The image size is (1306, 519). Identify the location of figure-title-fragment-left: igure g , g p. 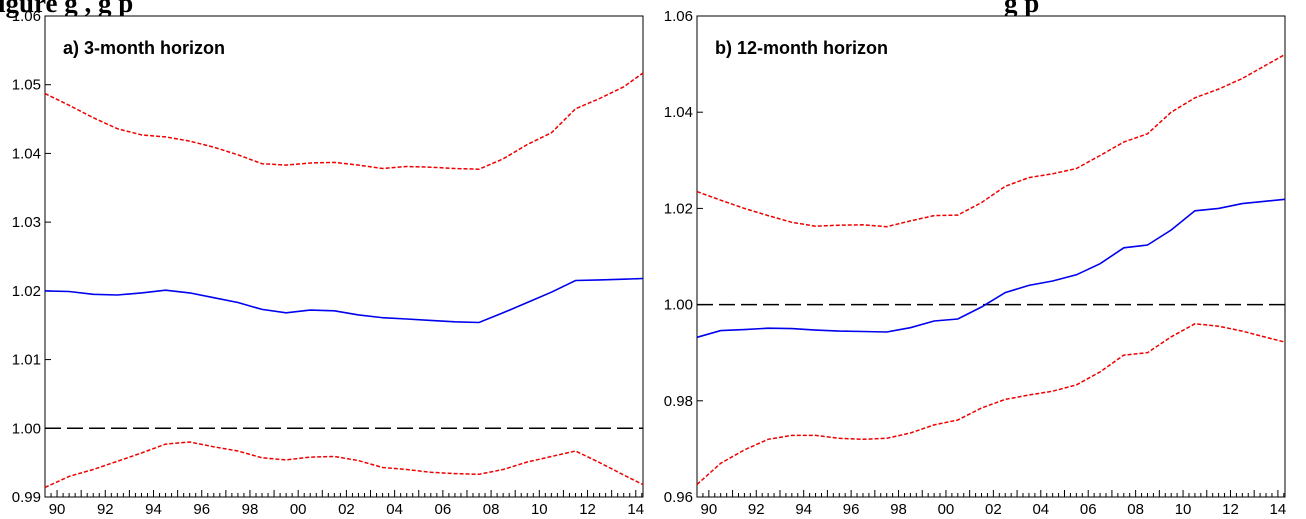
(67, 9).